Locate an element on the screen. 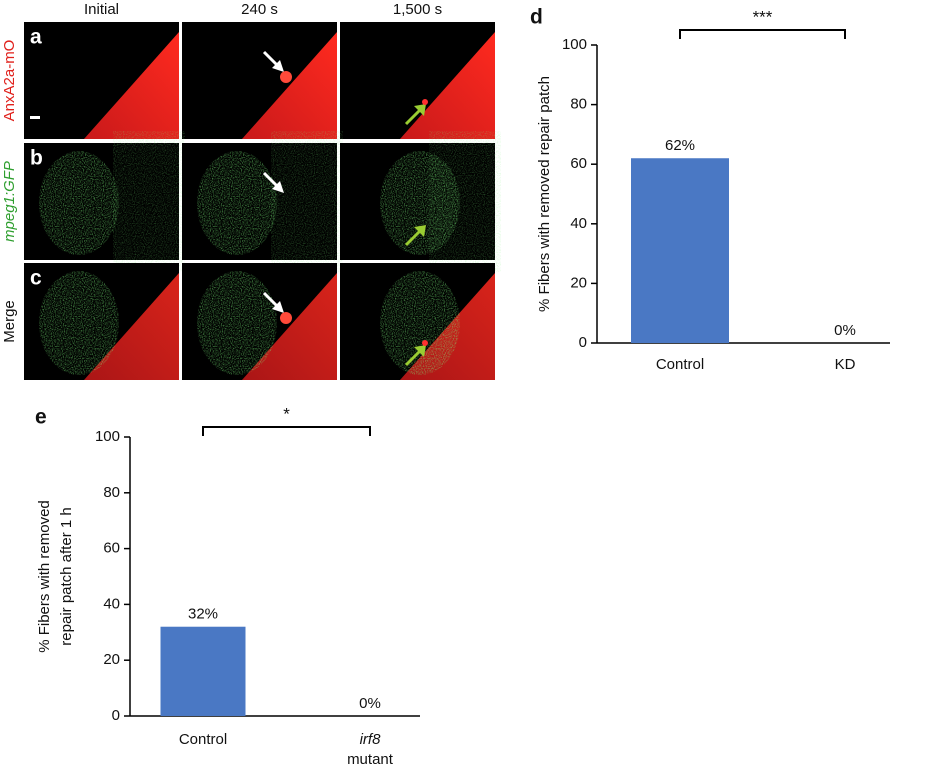 The height and width of the screenshot is (771, 926). y-axis-label: repair patch after 1 h is located at coordinates (66, 576).